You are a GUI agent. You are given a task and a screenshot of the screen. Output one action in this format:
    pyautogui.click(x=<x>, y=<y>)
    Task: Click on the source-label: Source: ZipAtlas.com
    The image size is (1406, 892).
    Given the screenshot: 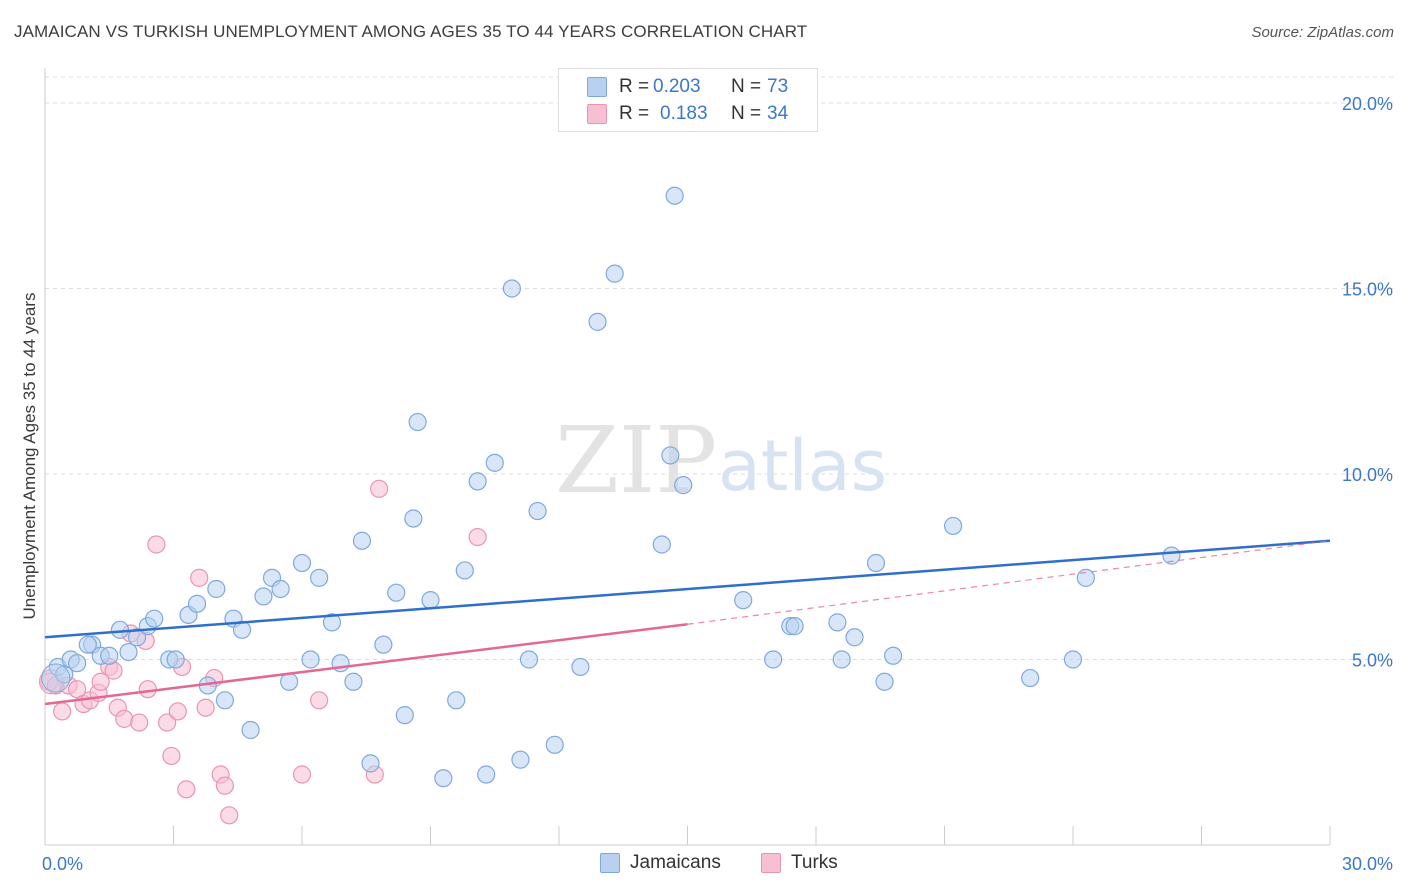 What is the action you would take?
    pyautogui.click(x=1322, y=32)
    